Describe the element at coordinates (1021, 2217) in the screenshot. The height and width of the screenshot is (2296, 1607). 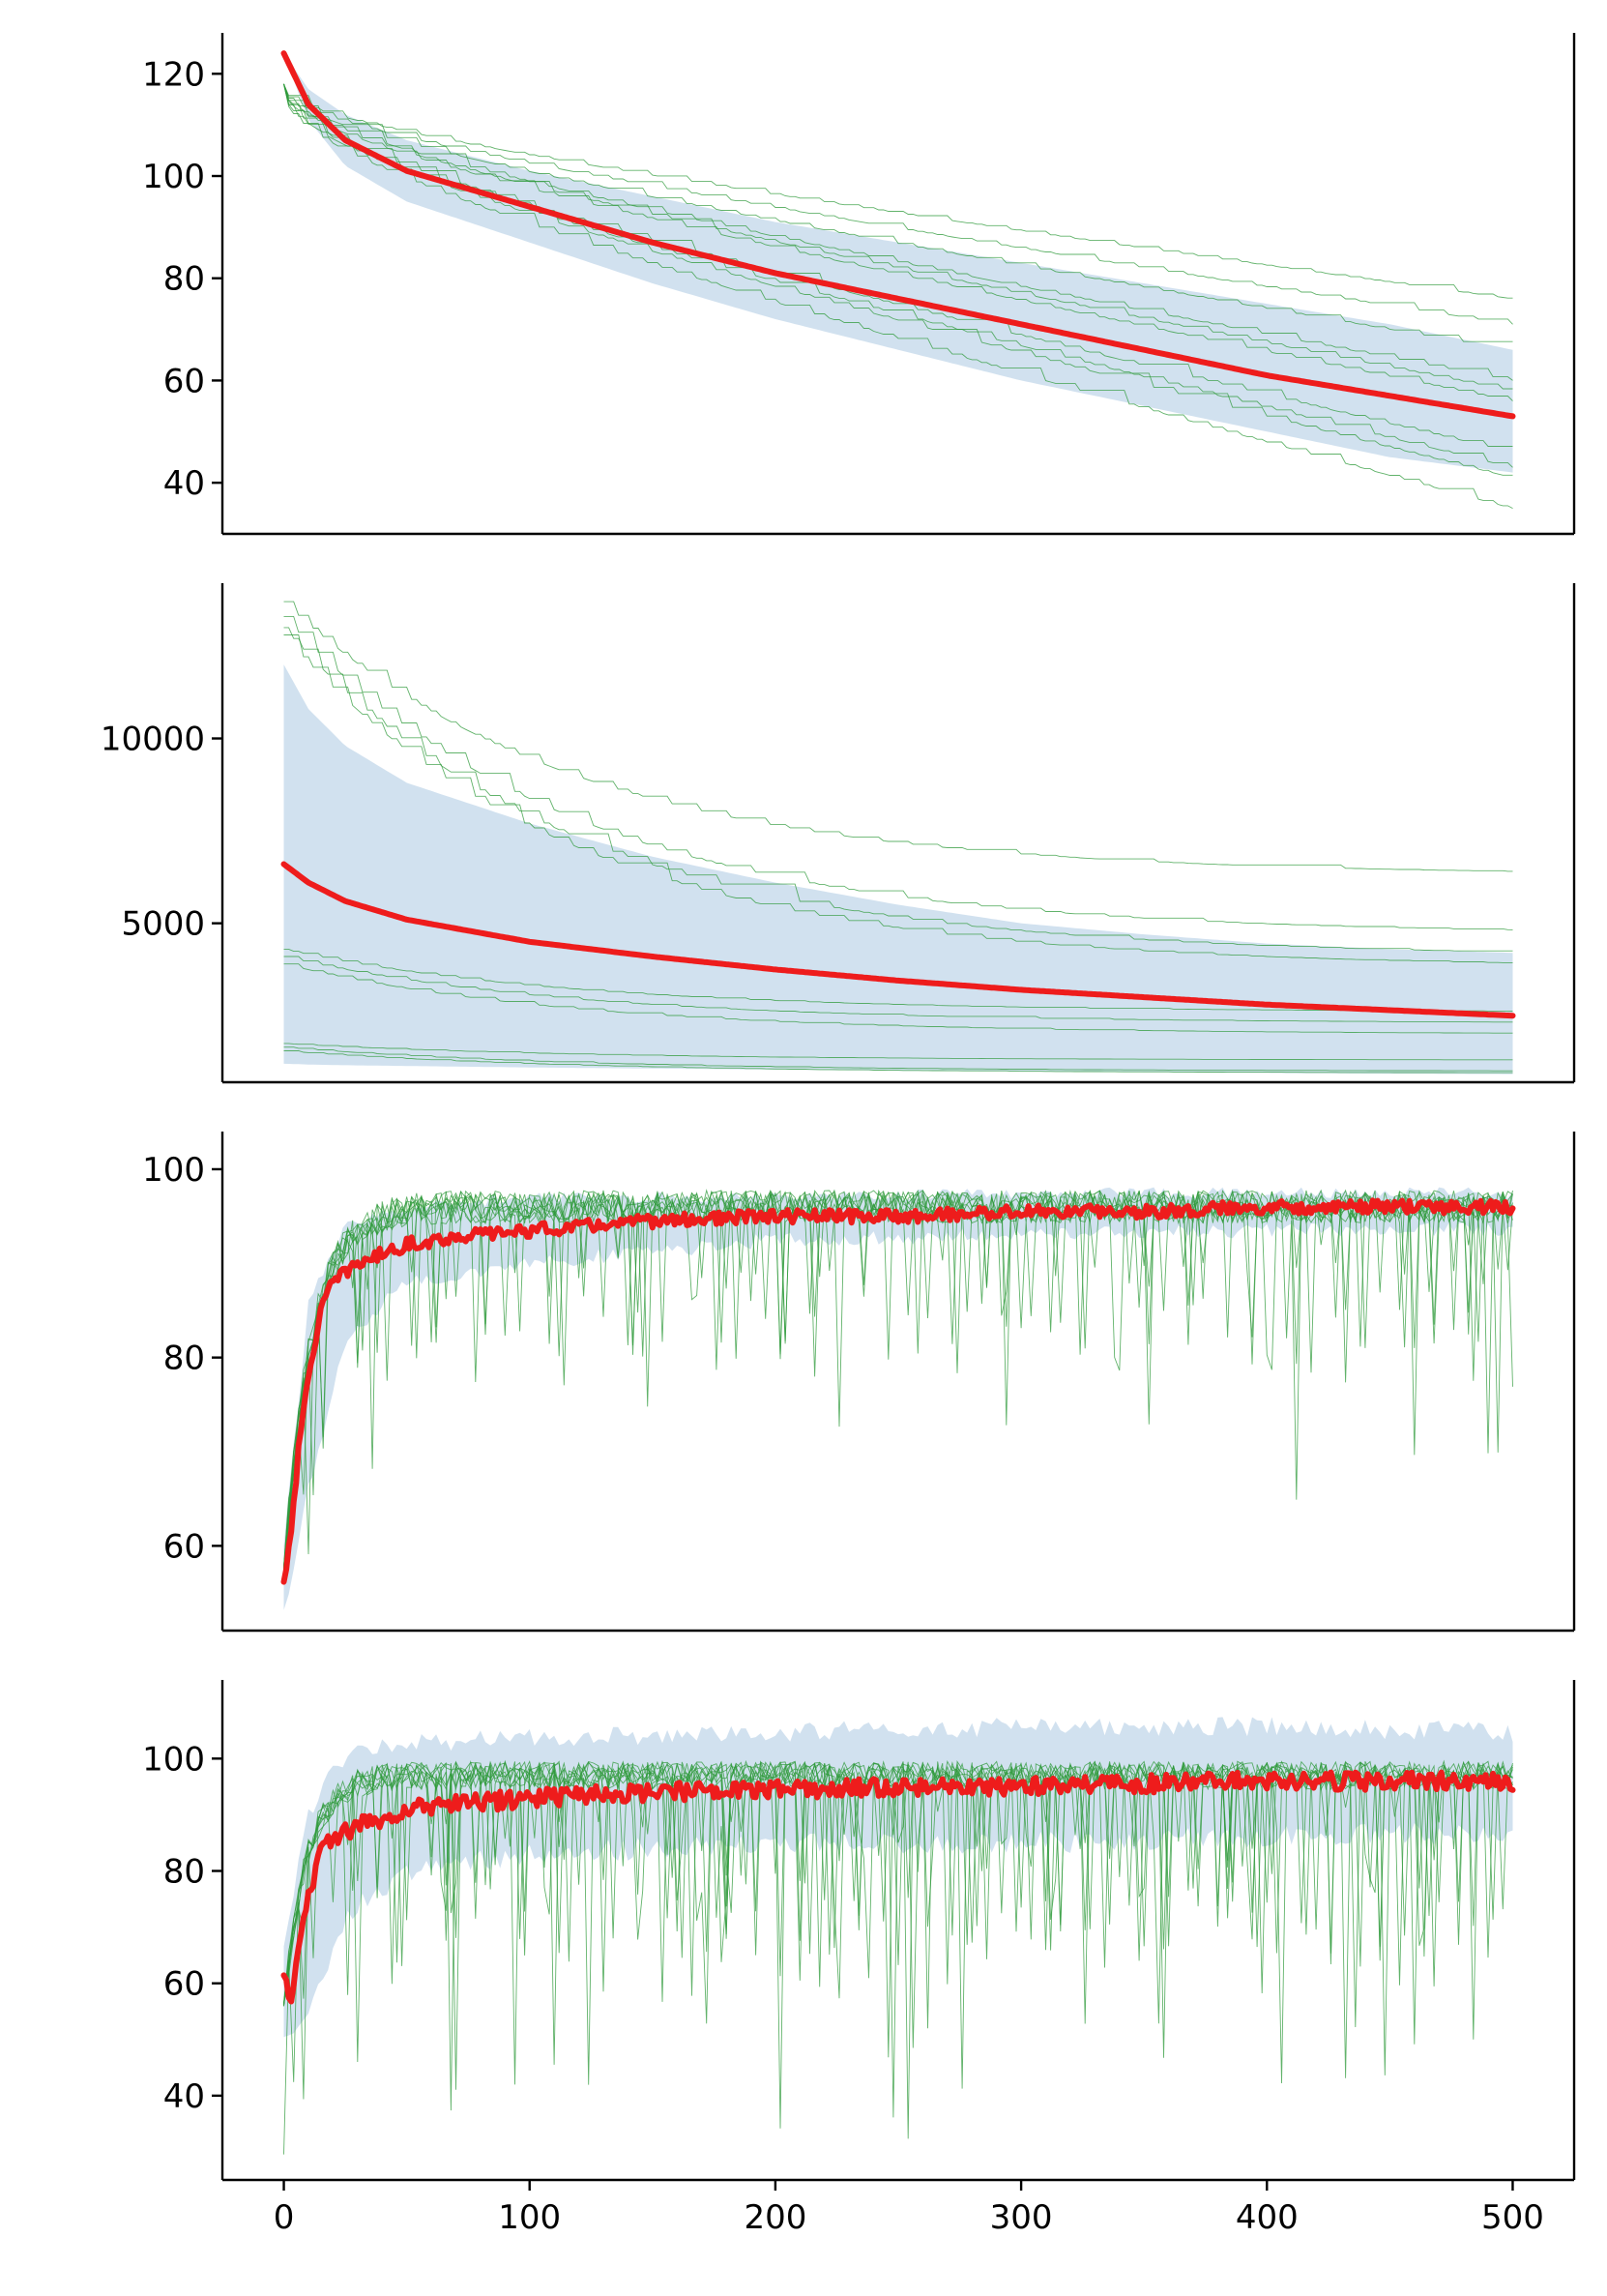
I see `x-tick-label: 300` at that location.